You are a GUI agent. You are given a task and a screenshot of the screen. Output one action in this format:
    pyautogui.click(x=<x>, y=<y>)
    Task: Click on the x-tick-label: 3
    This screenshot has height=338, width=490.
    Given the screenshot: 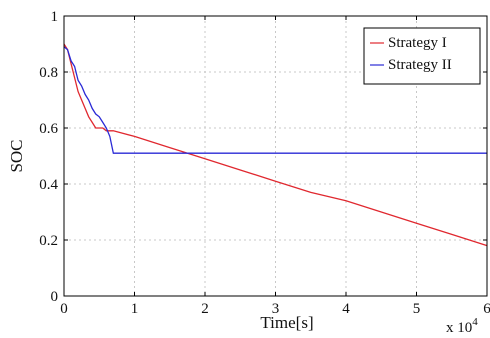 What is the action you would take?
    pyautogui.click(x=276, y=309)
    